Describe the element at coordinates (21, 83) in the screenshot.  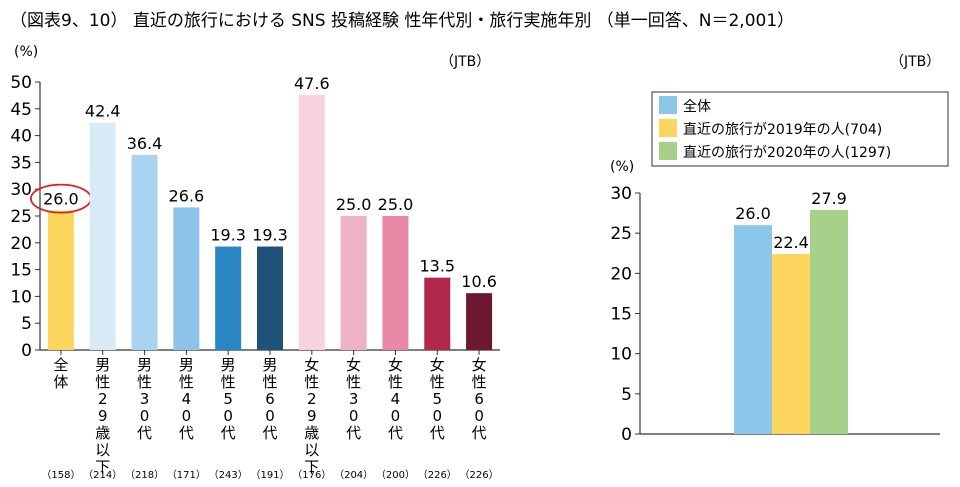
I see `left-y-tick-label: 50` at that location.